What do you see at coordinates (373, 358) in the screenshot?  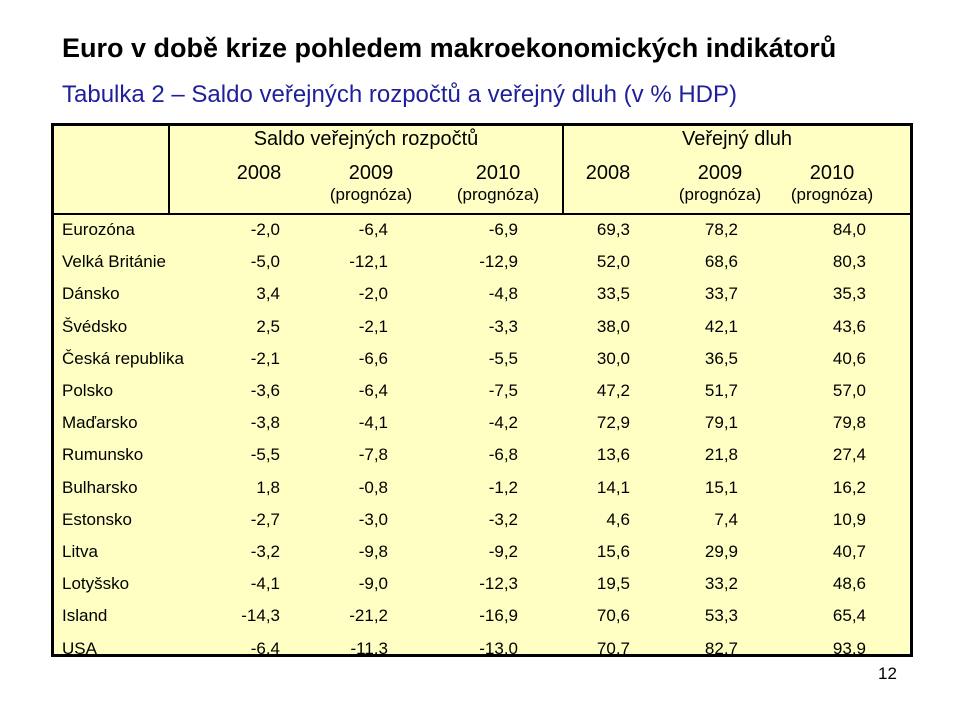 I see `table-cell: -6,6` at bounding box center [373, 358].